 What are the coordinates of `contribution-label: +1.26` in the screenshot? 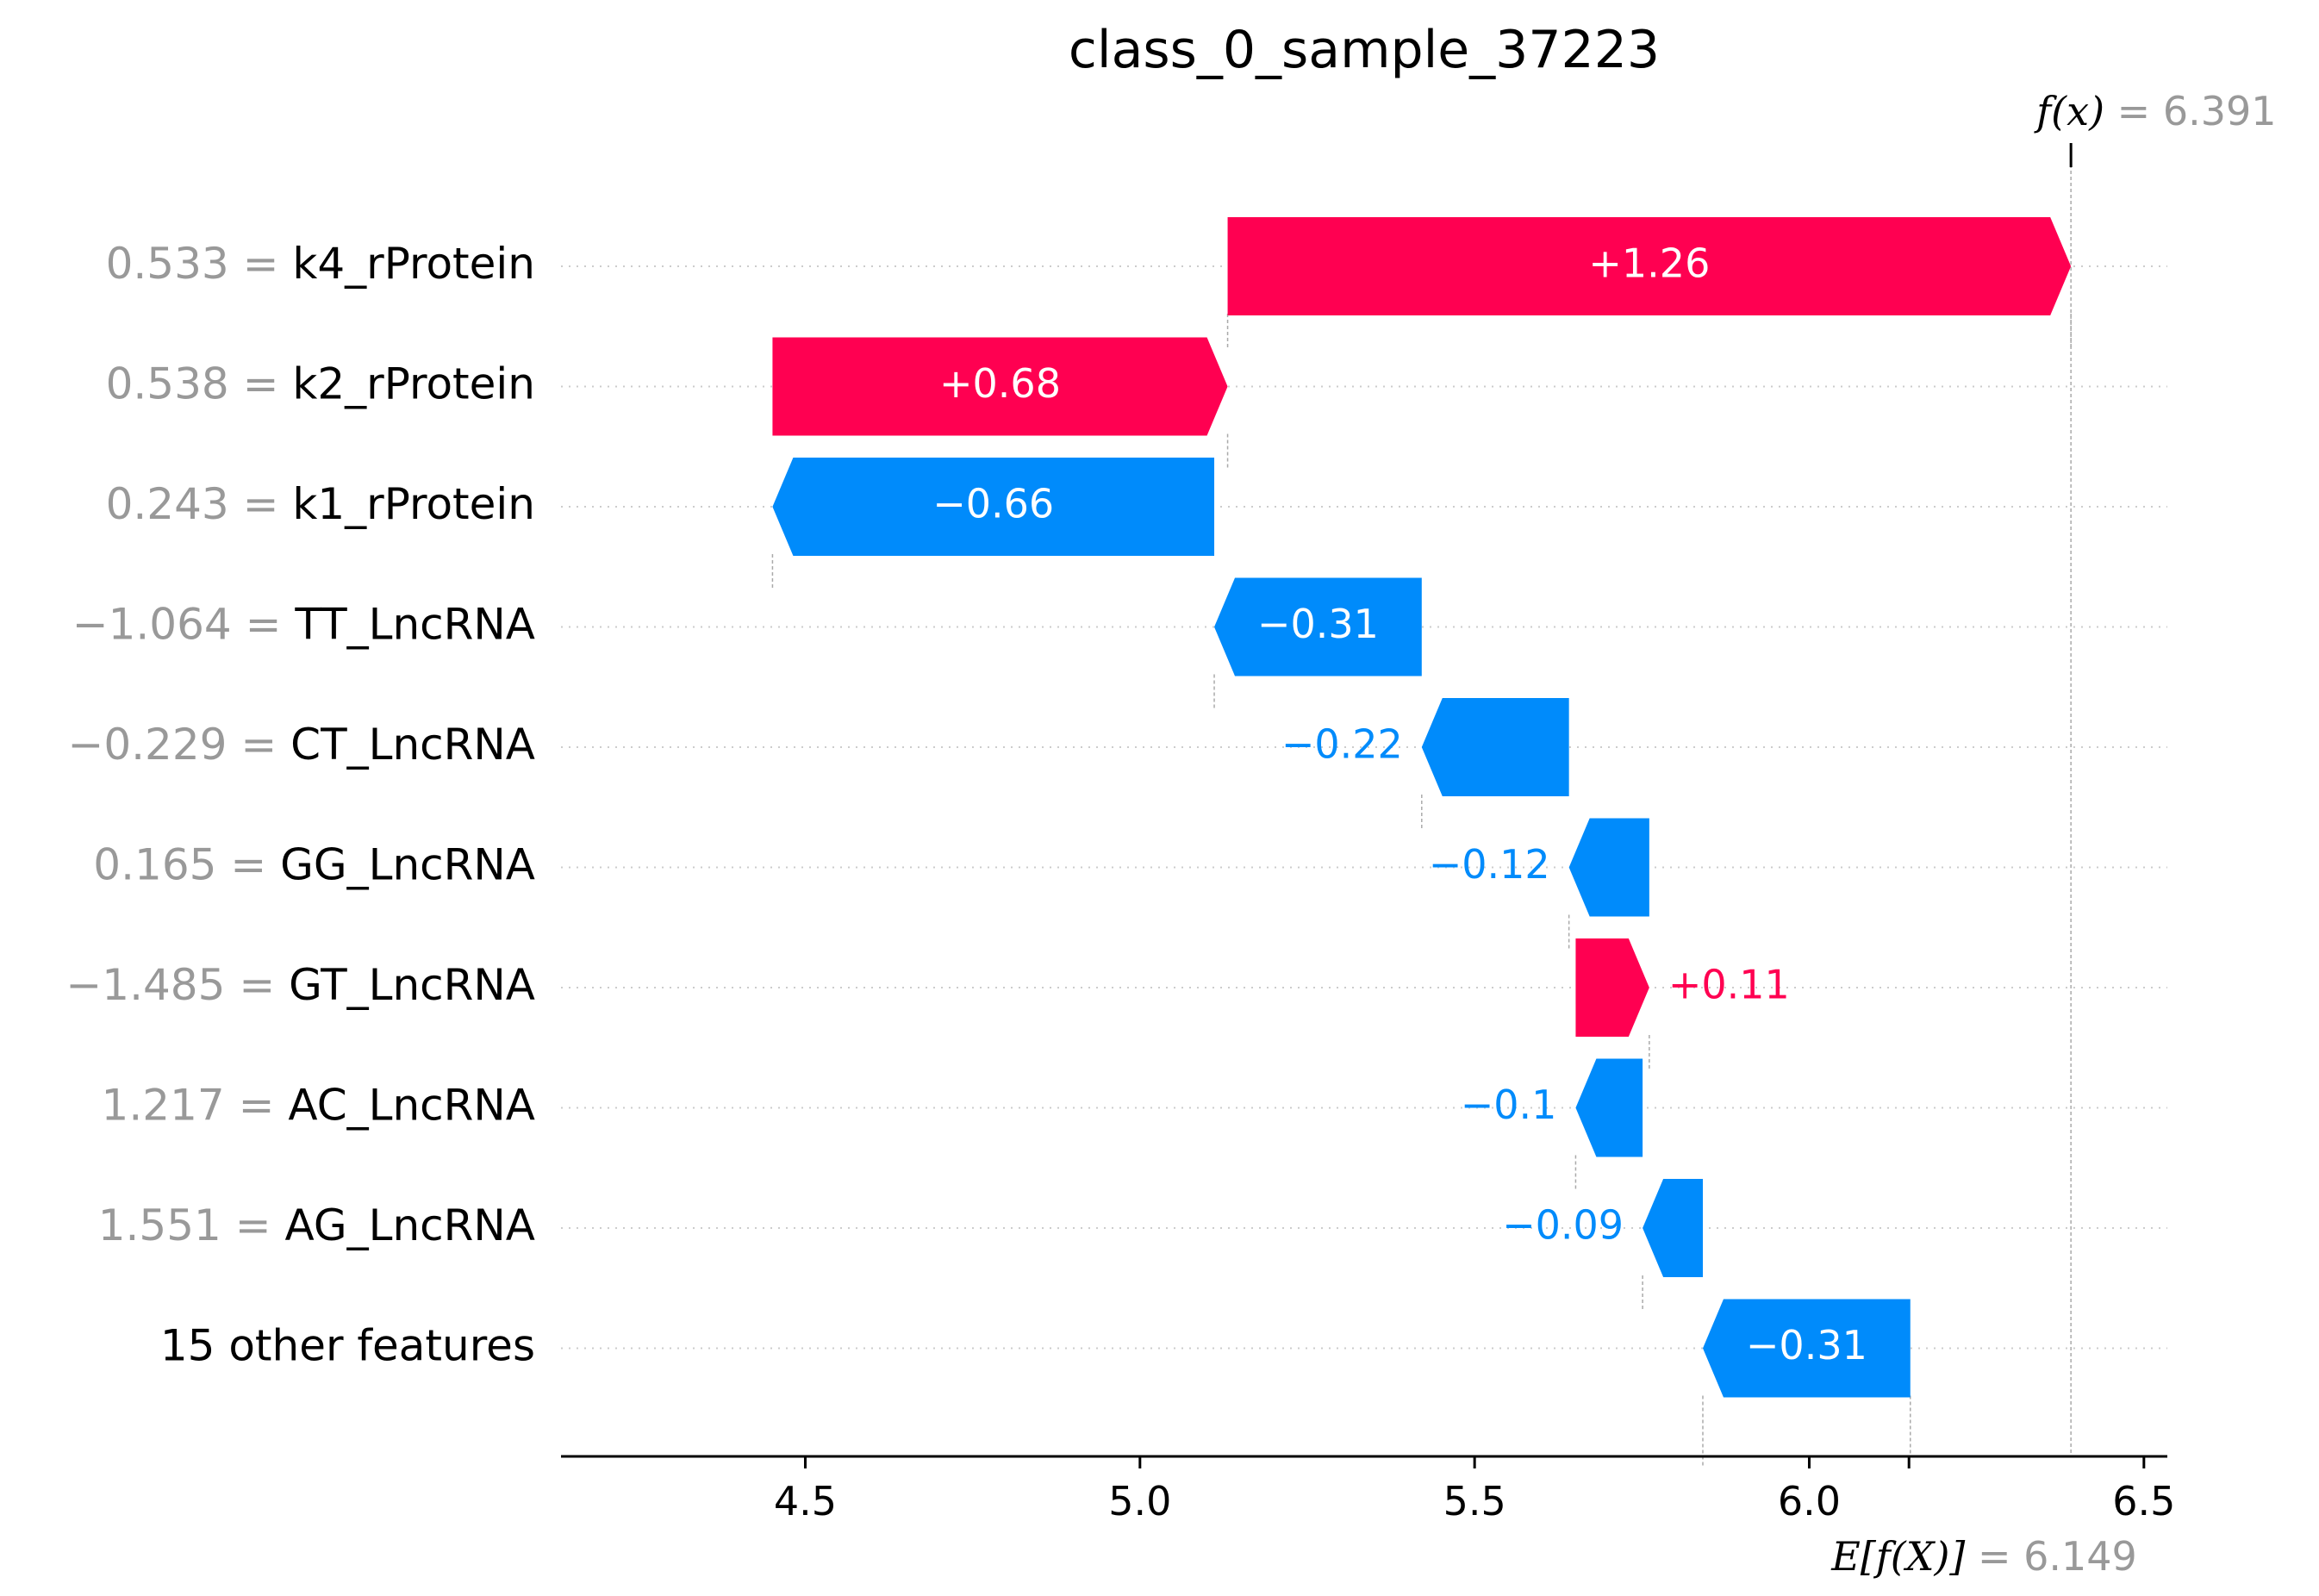 It's located at (1649, 263).